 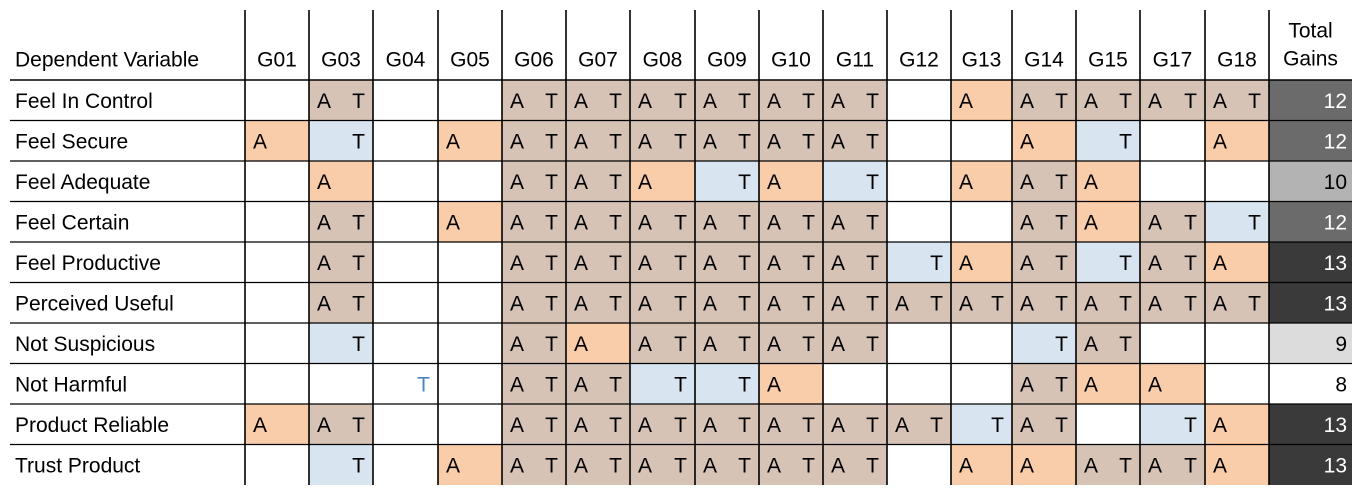 I want to click on total-header-line1: Total, so click(x=1310, y=31).